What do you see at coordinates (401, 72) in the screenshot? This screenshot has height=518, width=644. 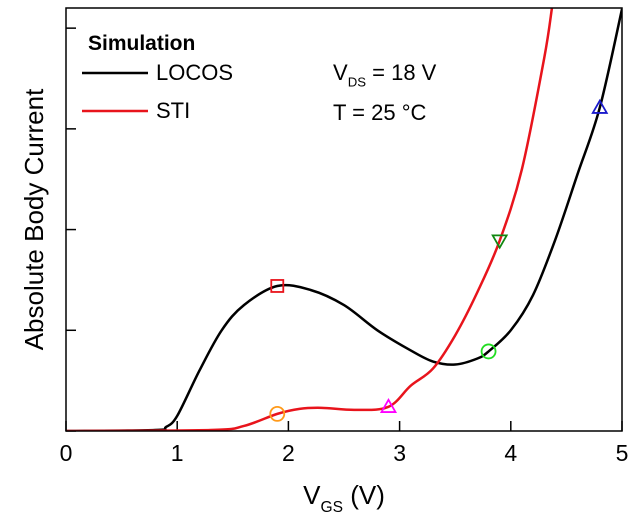 I see `text-part: = 18 V` at bounding box center [401, 72].